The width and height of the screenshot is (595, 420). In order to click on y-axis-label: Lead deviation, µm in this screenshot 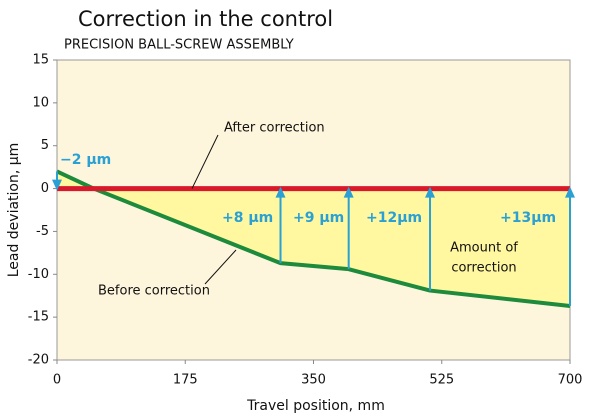, I will do `click(14, 210)`.